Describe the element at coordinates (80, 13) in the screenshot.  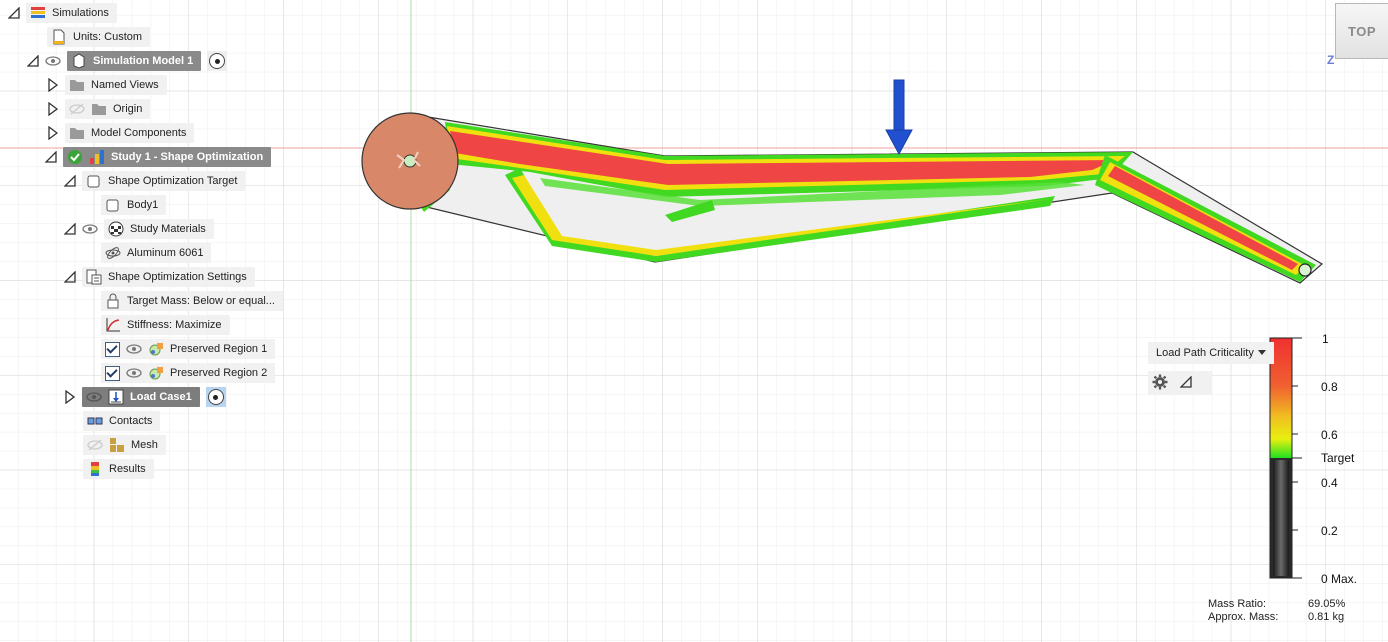
I see `simulations-label: Simulations` at that location.